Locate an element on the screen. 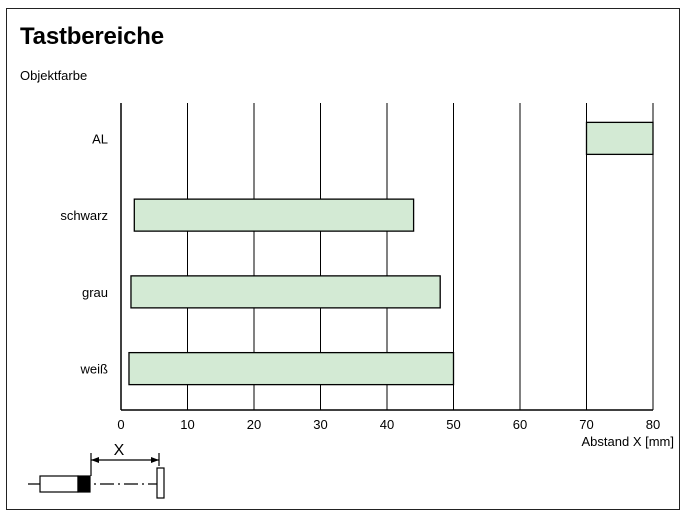 Image resolution: width=691 pixels, height=518 pixels. x-tick-label: 70 is located at coordinates (586, 424).